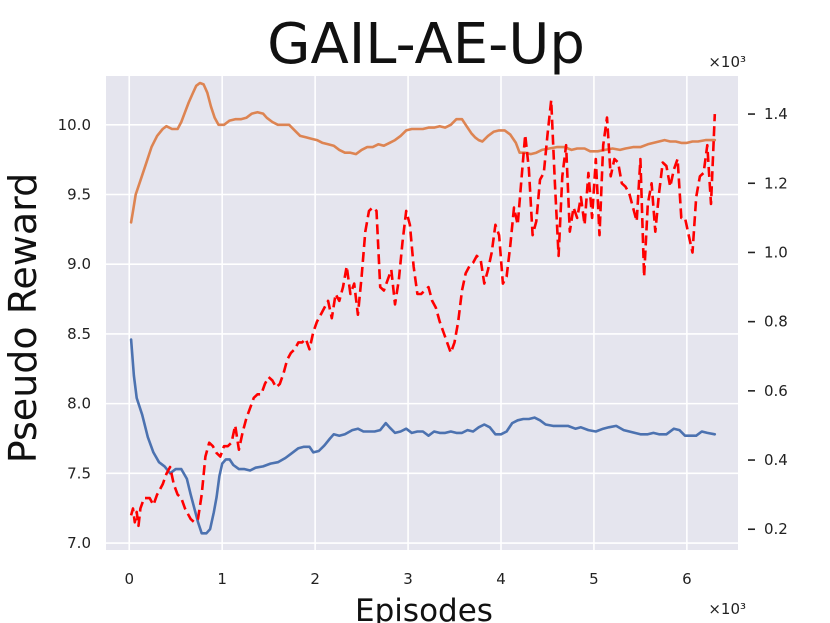 This screenshot has height=623, width=830. I want to click on x-axis-scale-label: ×10³, so click(727, 609).